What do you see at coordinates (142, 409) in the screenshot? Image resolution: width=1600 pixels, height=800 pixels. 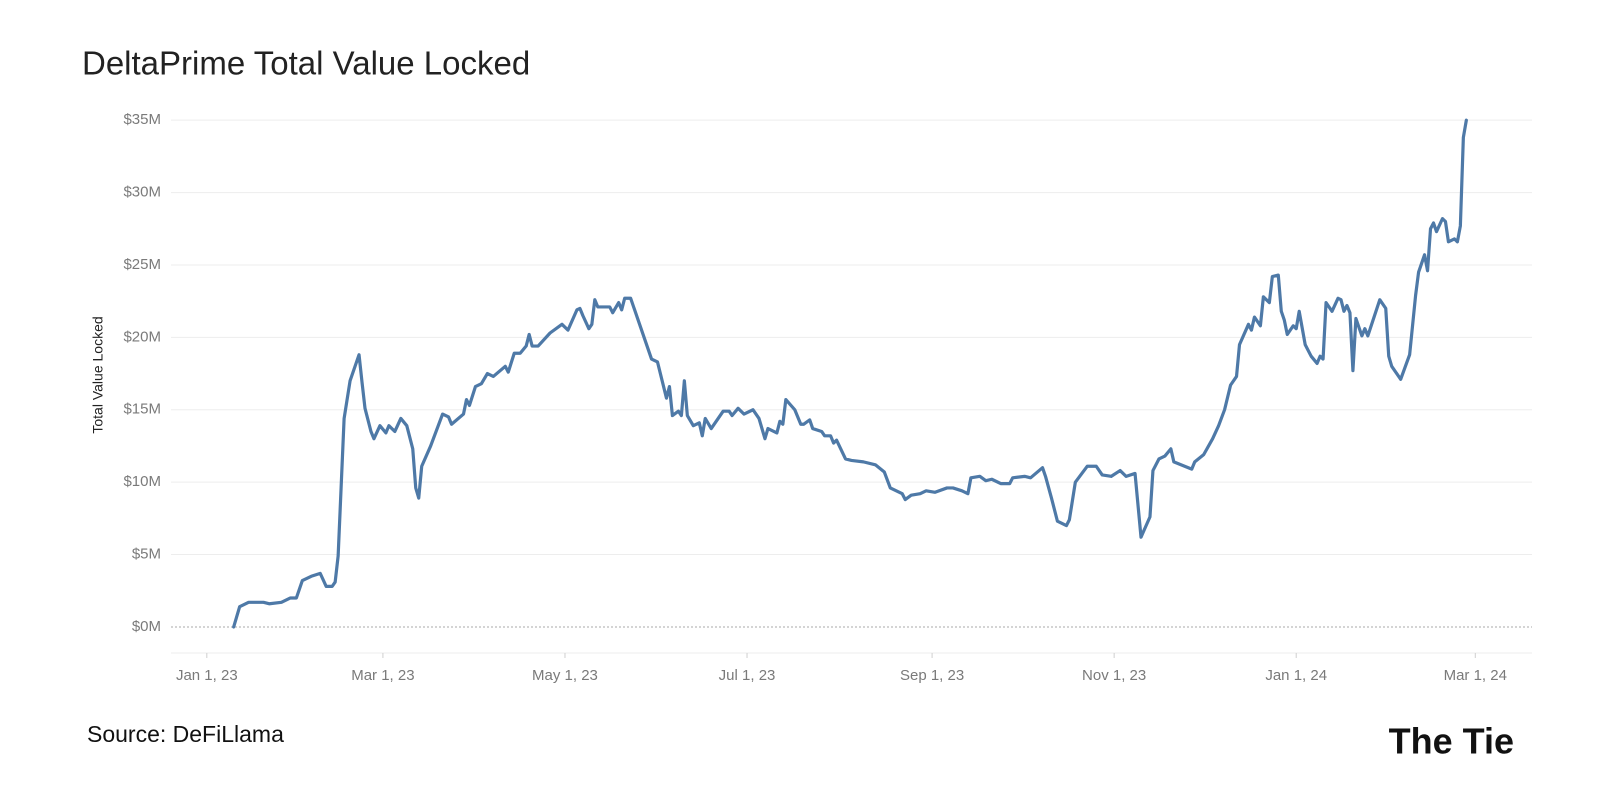 I see `y-tick-label: $15M` at bounding box center [142, 409].